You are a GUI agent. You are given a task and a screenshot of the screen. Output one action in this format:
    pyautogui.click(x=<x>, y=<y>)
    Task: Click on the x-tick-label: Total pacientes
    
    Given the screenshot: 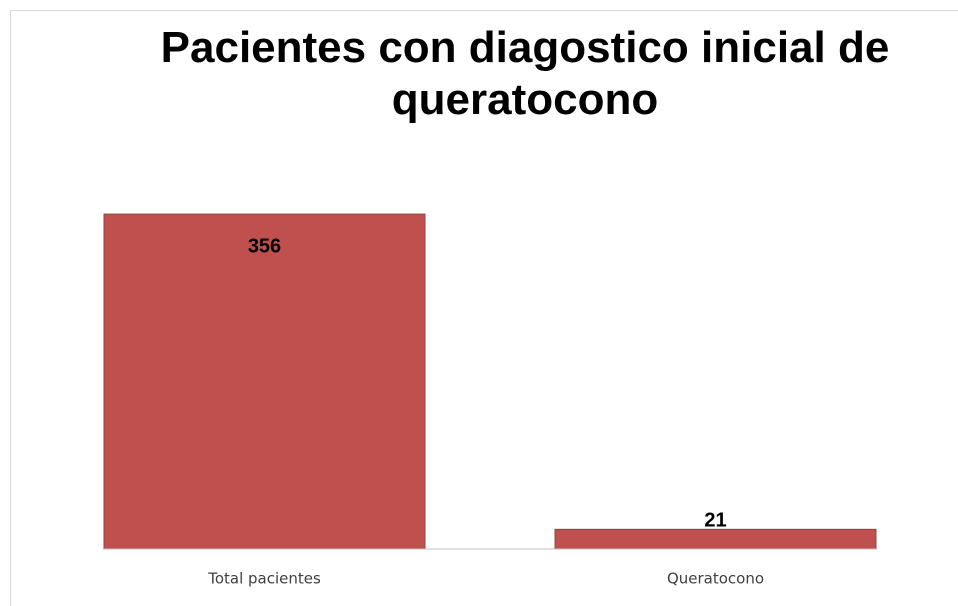 What is the action you would take?
    pyautogui.click(x=264, y=579)
    